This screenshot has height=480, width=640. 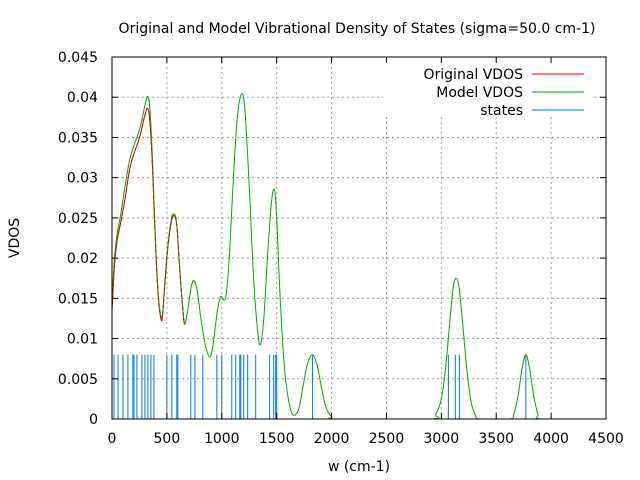 I want to click on x-axis-label: w (cm-1), so click(x=359, y=467).